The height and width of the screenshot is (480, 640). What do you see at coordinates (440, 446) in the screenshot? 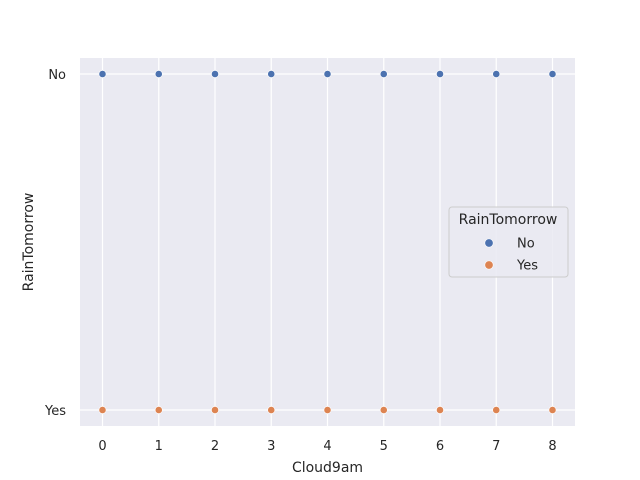
I see `x-tick-label: 6` at bounding box center [440, 446].